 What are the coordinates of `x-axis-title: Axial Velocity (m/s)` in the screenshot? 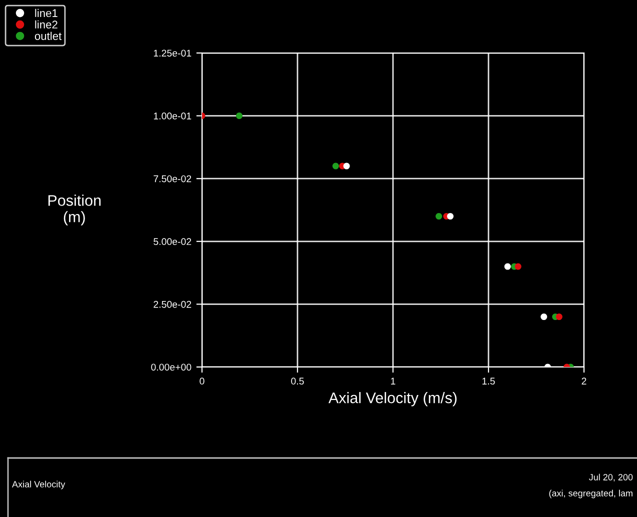 It's located at (392, 399).